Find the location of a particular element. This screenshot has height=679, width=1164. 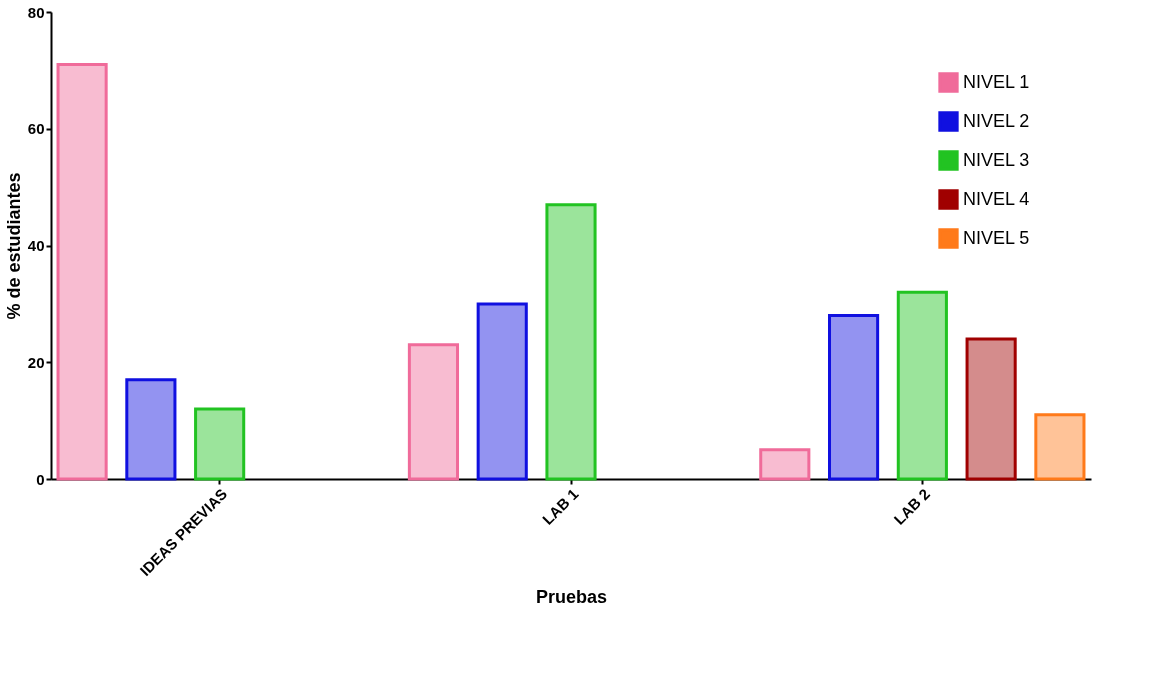

legend-label: NIVEL 2 is located at coordinates (996, 120).